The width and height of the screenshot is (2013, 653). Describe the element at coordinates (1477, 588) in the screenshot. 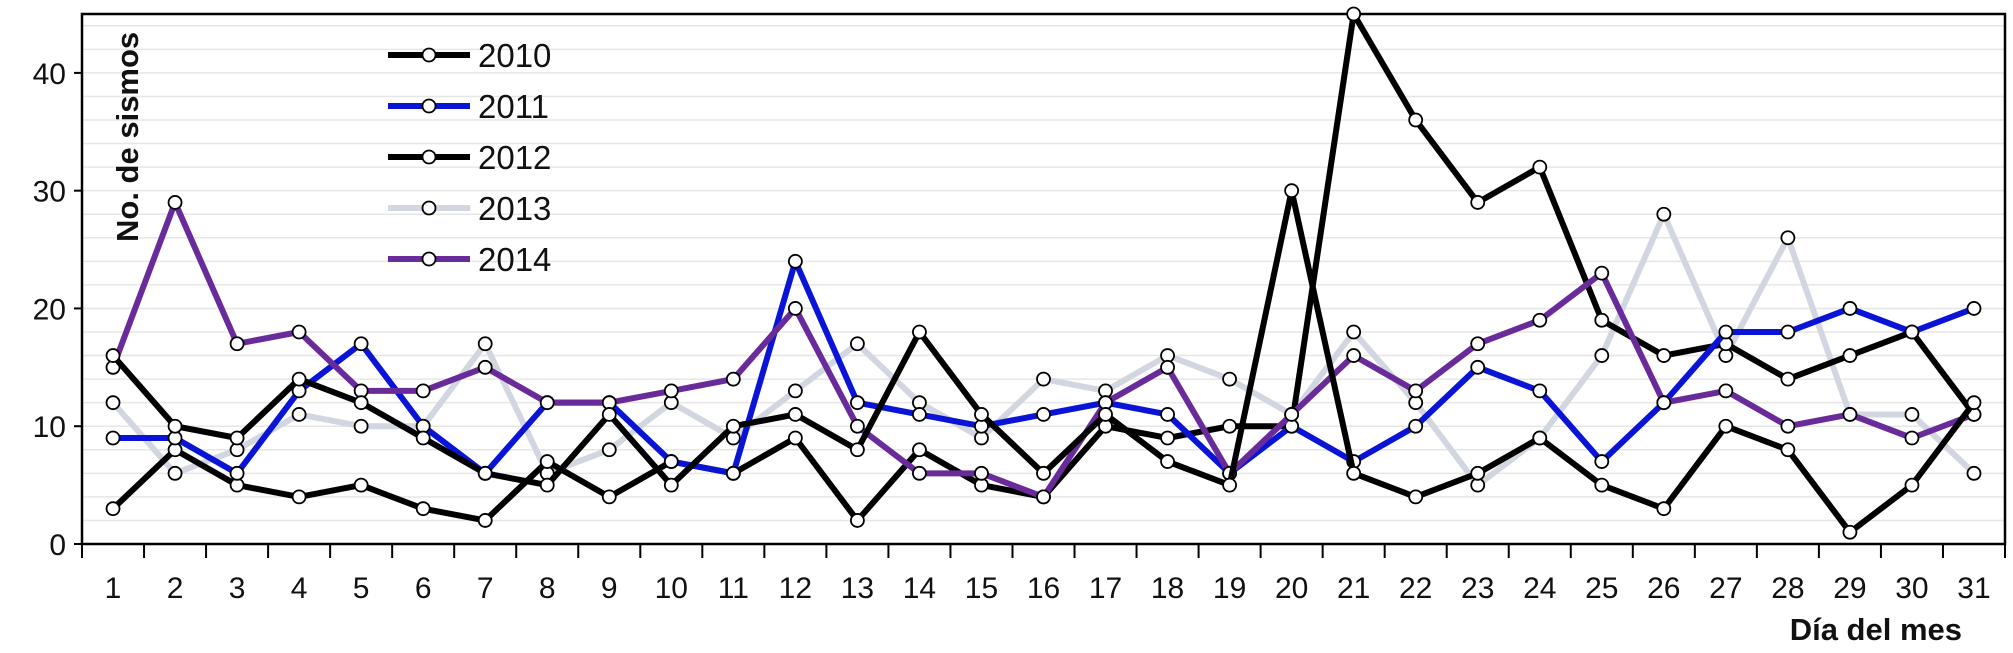

I see `x-tick-label: 23` at that location.